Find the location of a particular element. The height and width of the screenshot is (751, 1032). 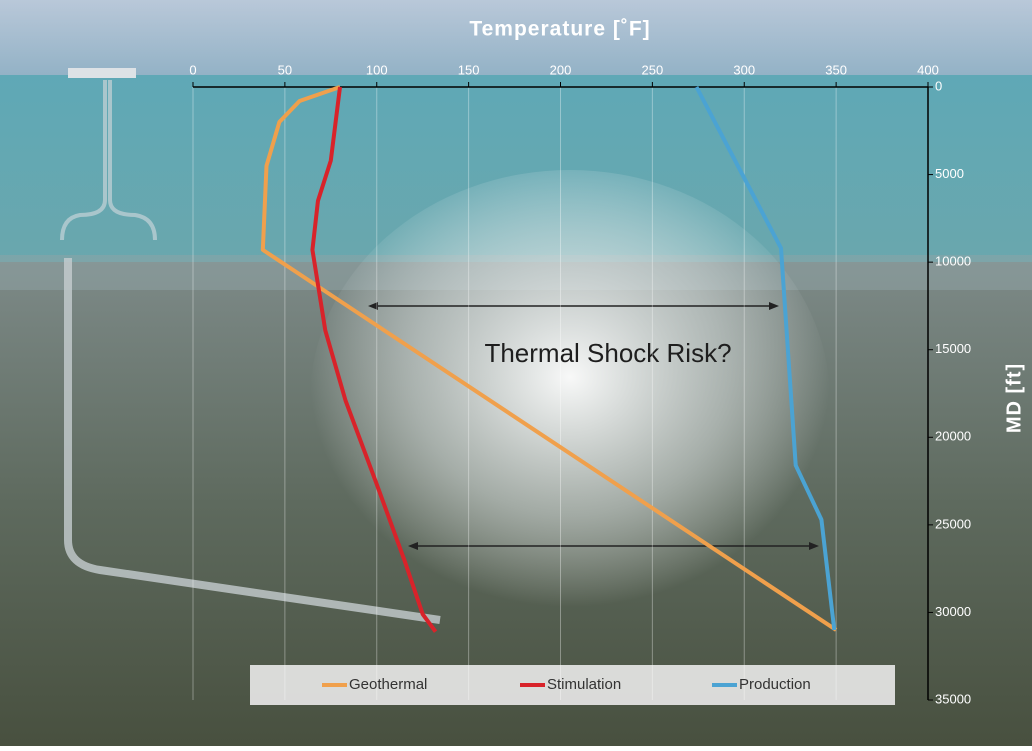

y-axis-label: MD [ft] is located at coordinates (1014, 398).